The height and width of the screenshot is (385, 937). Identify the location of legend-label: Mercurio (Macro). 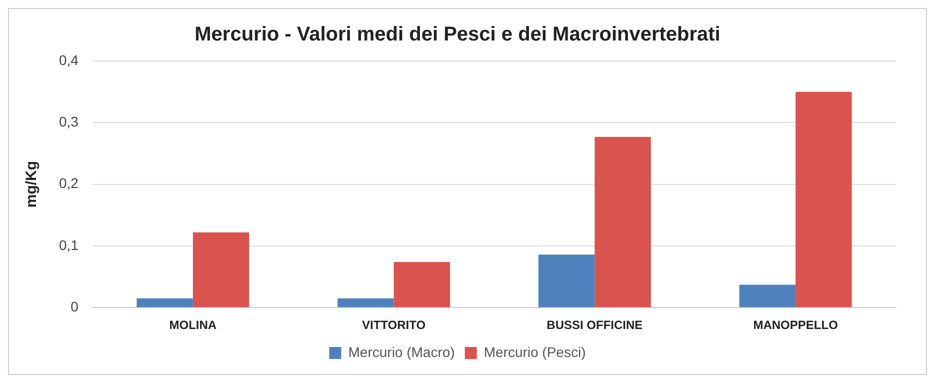
(401, 352).